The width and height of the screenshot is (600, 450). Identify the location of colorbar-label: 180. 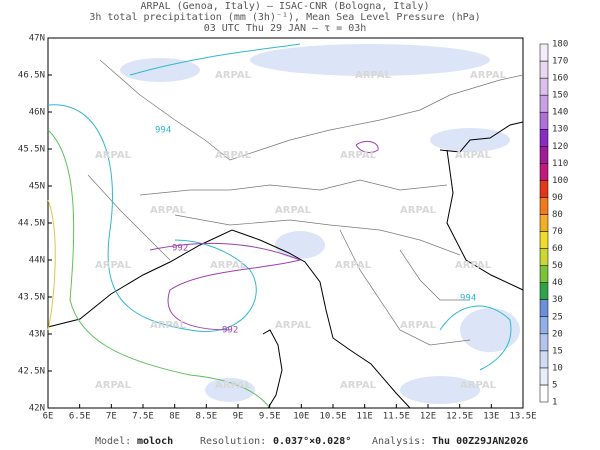
(560, 45).